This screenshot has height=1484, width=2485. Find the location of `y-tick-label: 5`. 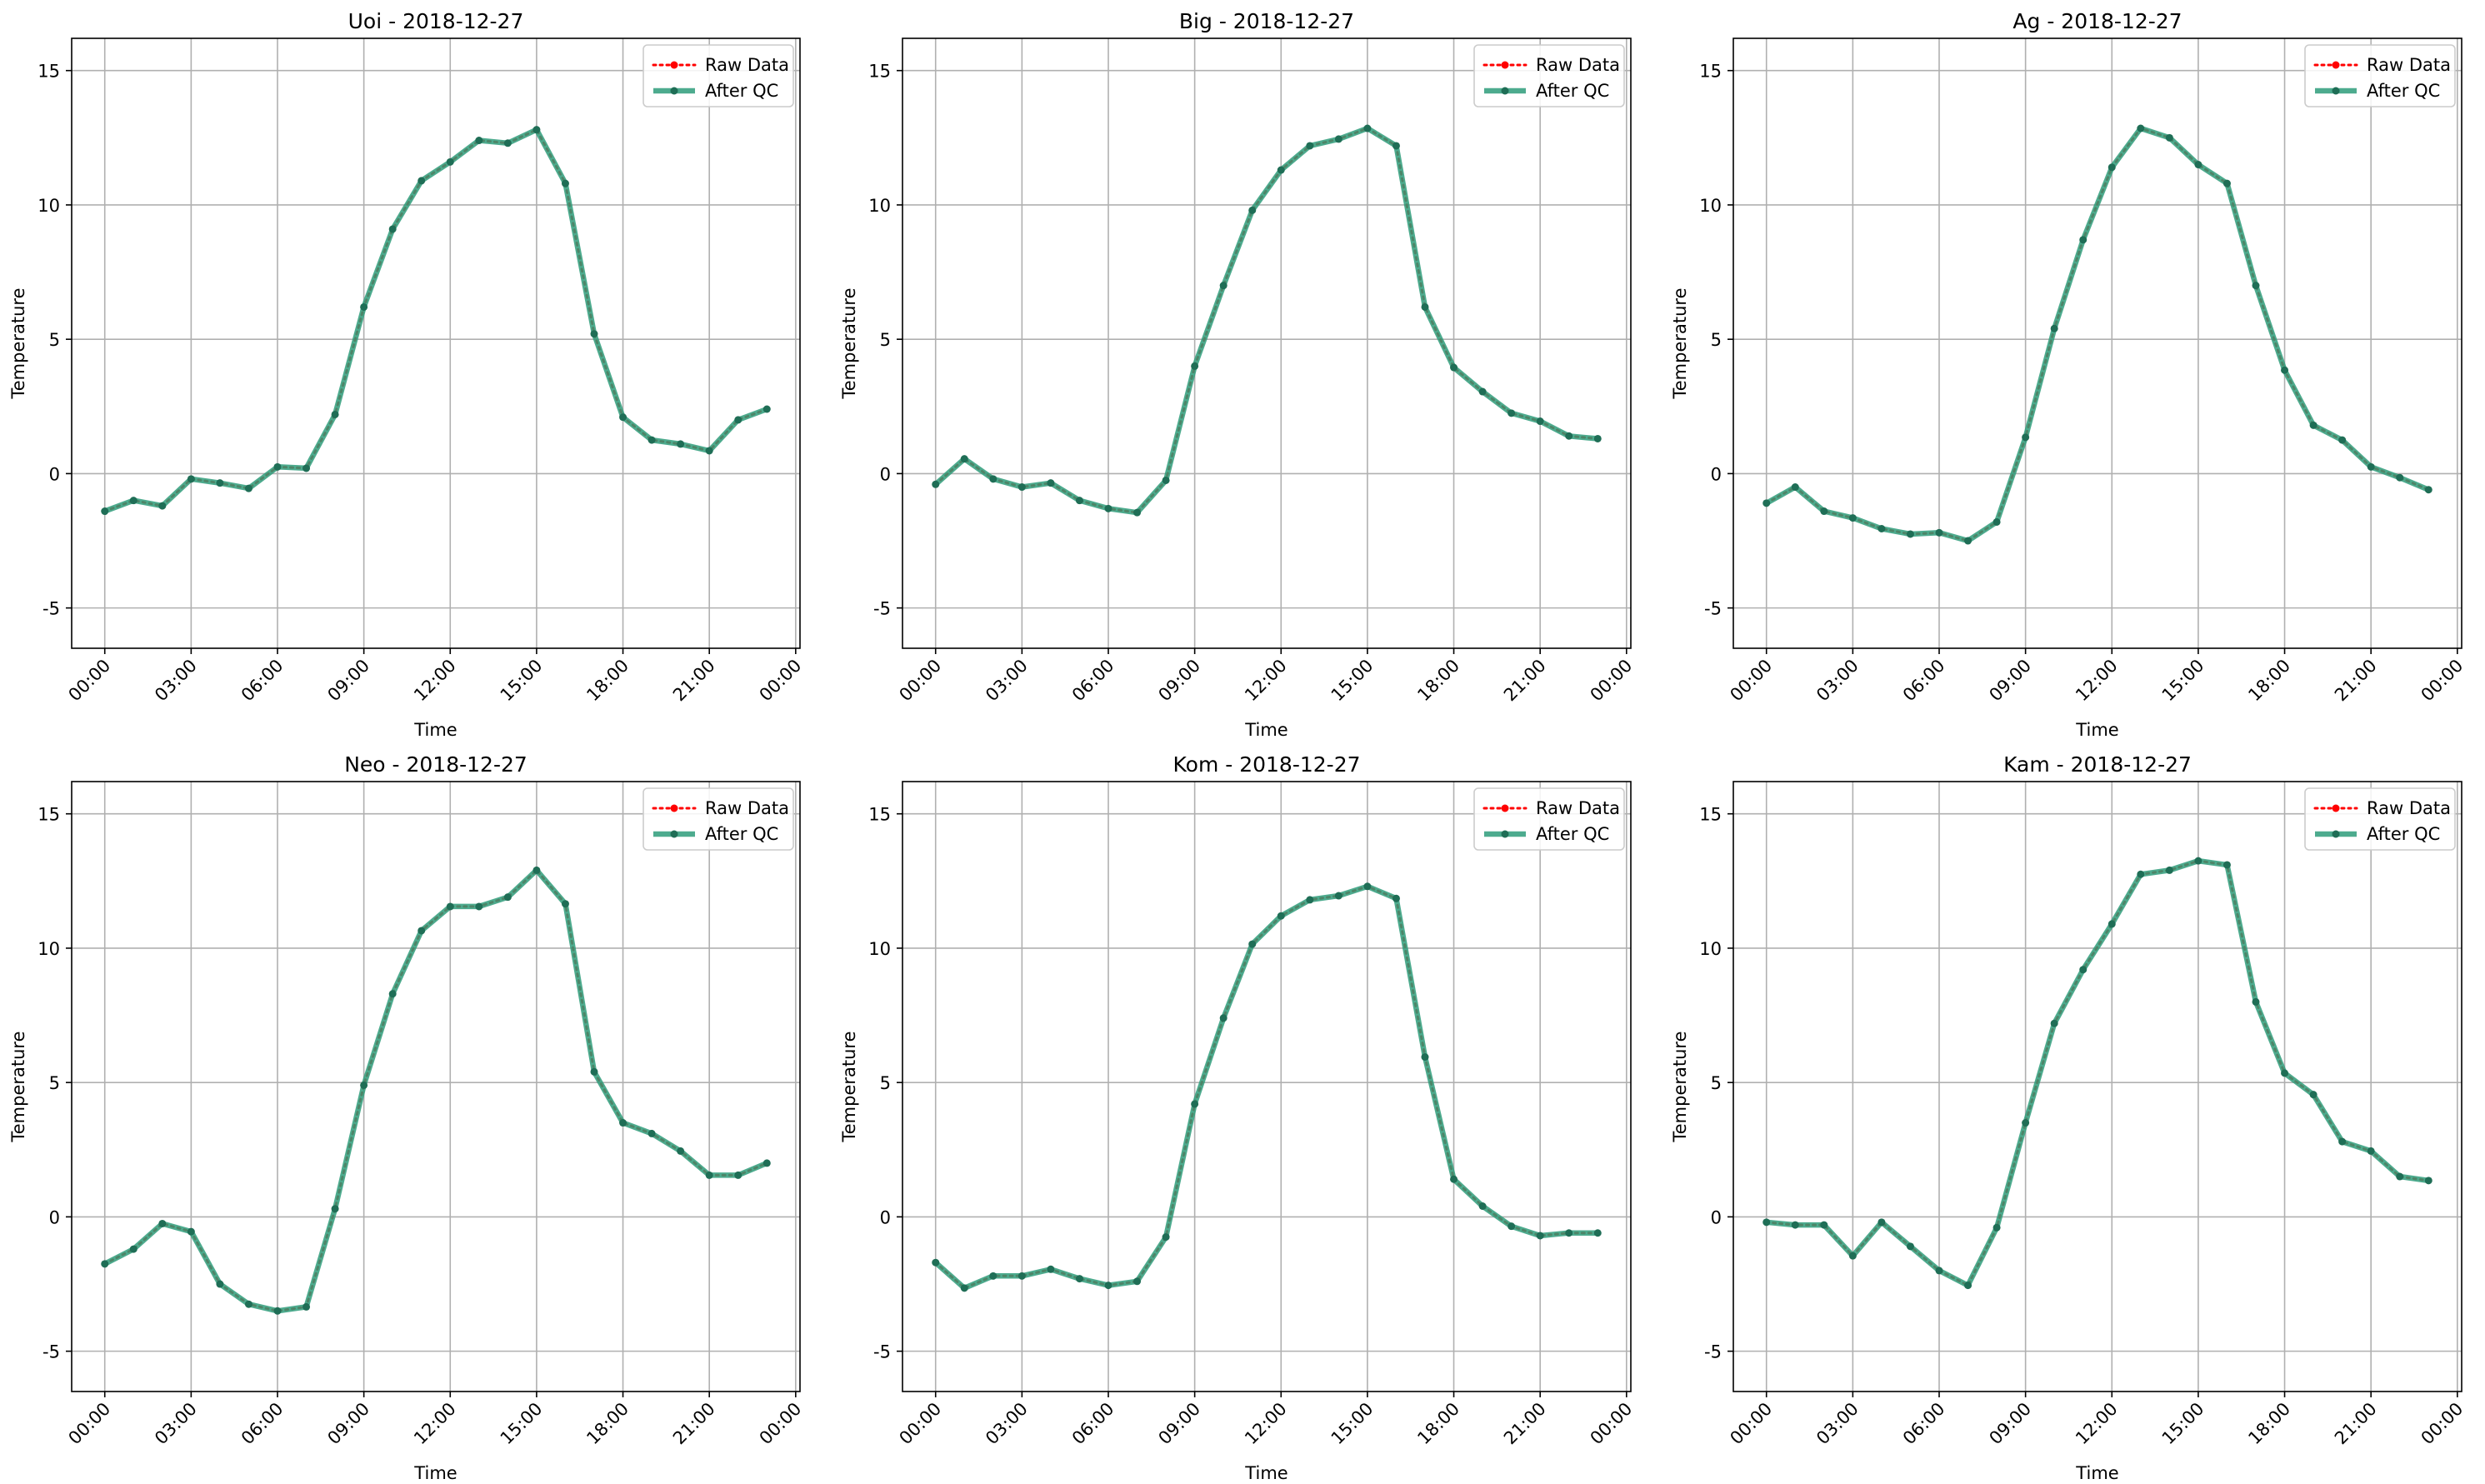

y-tick-label: 5 is located at coordinates (54, 340).